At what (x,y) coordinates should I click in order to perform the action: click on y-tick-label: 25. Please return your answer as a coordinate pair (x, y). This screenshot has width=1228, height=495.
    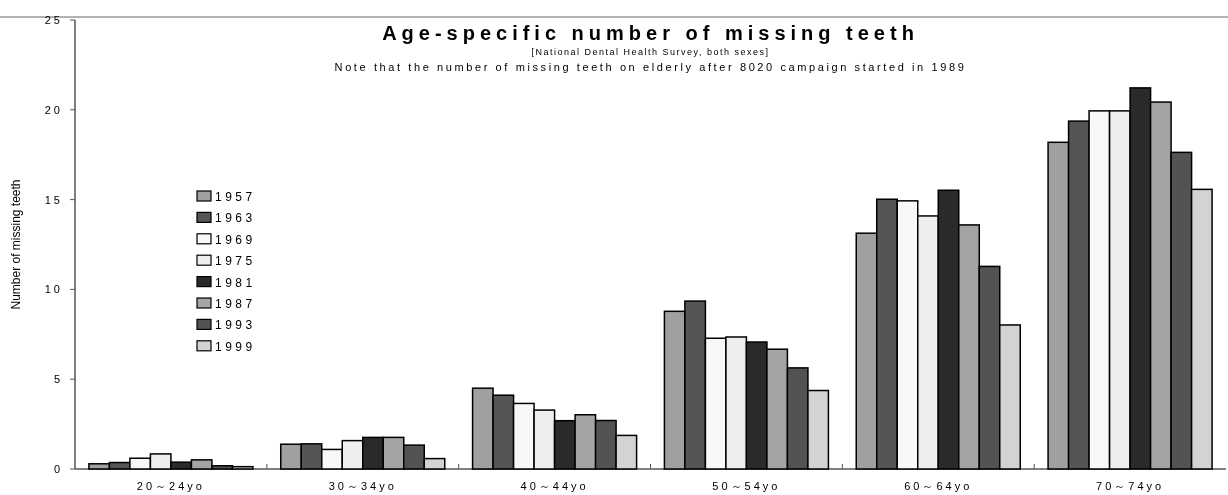
    Looking at the image, I should click on (53, 20).